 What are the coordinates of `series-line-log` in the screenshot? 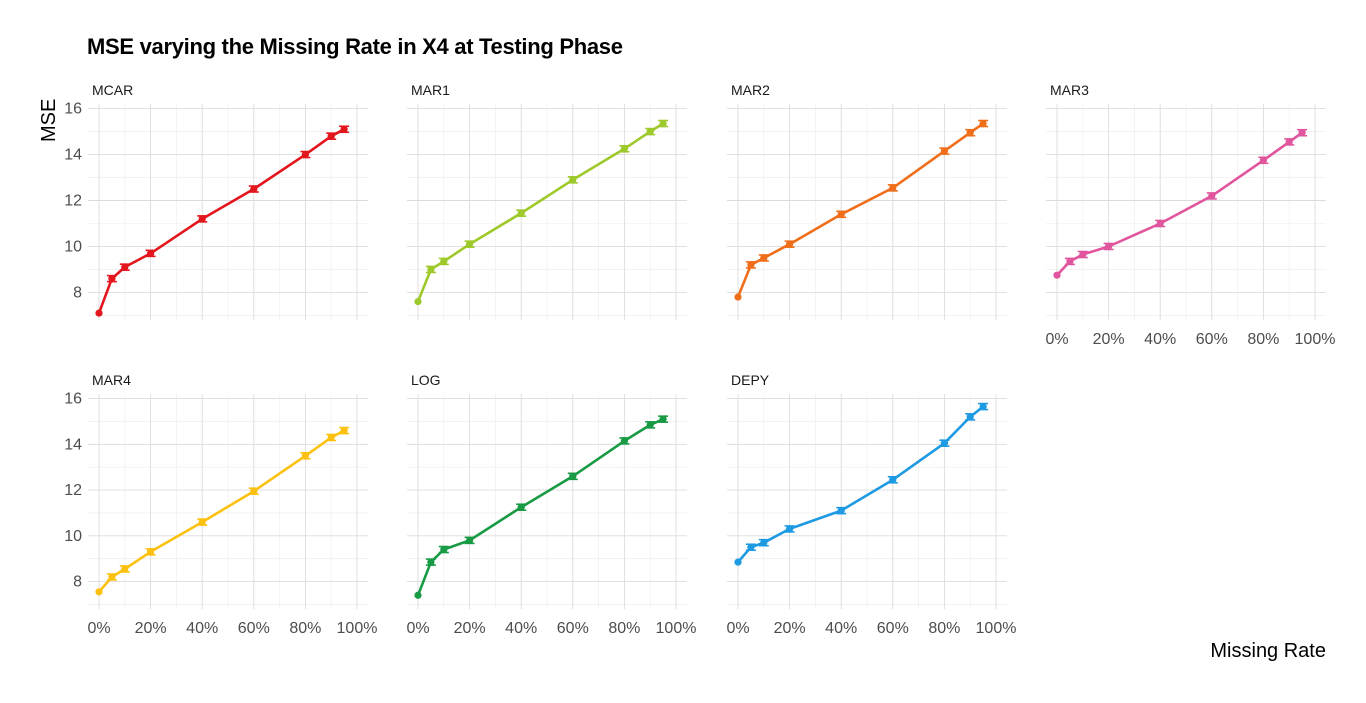 It's located at (540, 507).